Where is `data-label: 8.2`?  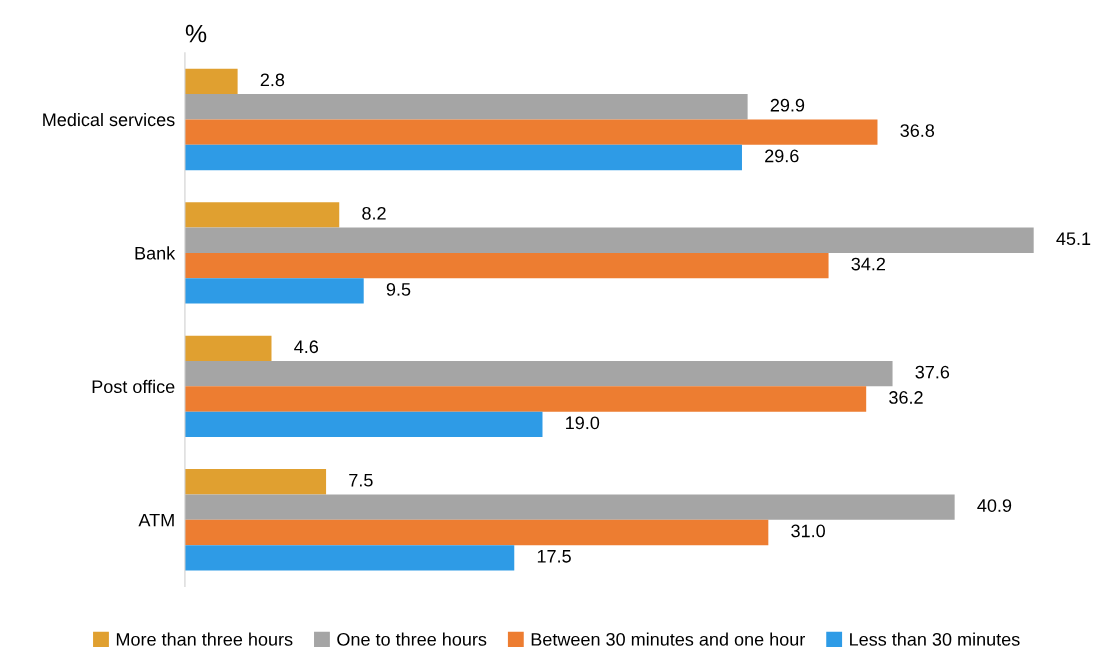
data-label: 8.2 is located at coordinates (374, 213).